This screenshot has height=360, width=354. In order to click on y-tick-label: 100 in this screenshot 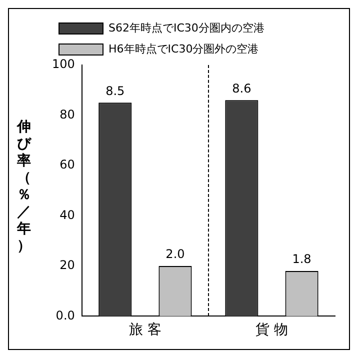, I will do `click(63, 64)`.